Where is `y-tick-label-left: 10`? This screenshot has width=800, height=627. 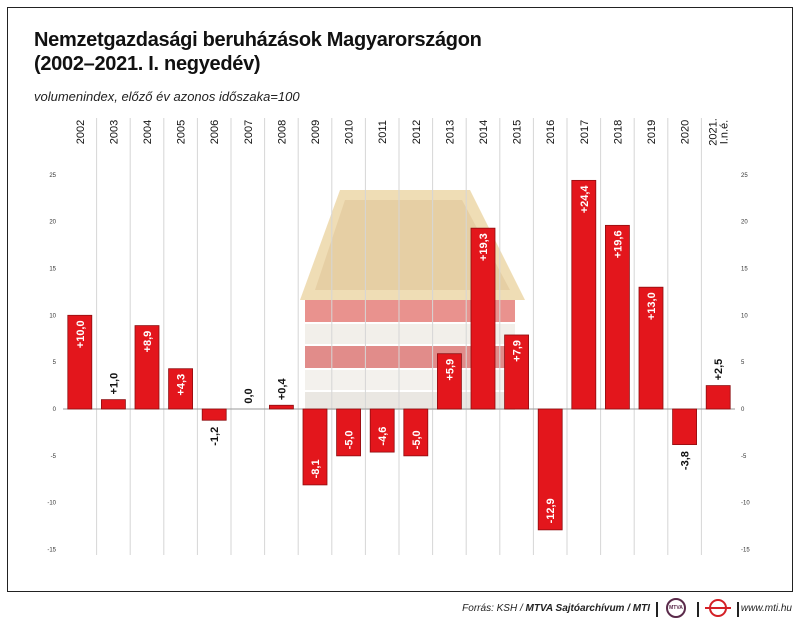 y-tick-label-left: 10 is located at coordinates (52, 316).